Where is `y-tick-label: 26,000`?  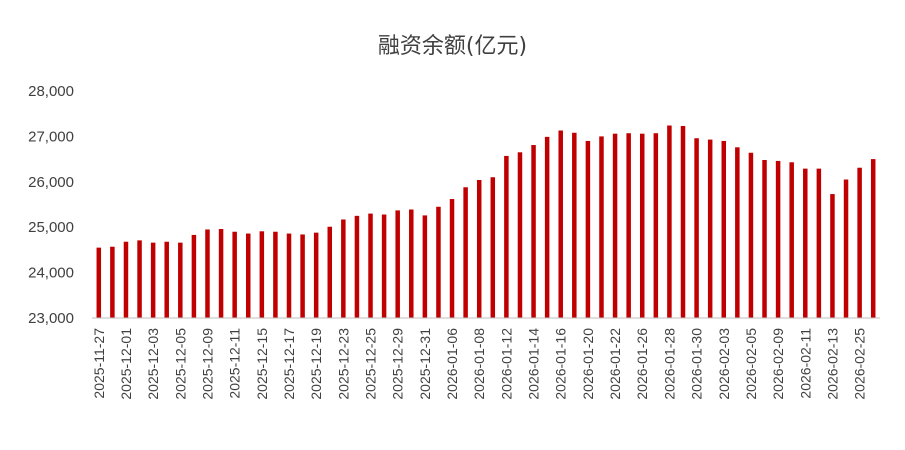 y-tick-label: 26,000 is located at coordinates (51, 182).